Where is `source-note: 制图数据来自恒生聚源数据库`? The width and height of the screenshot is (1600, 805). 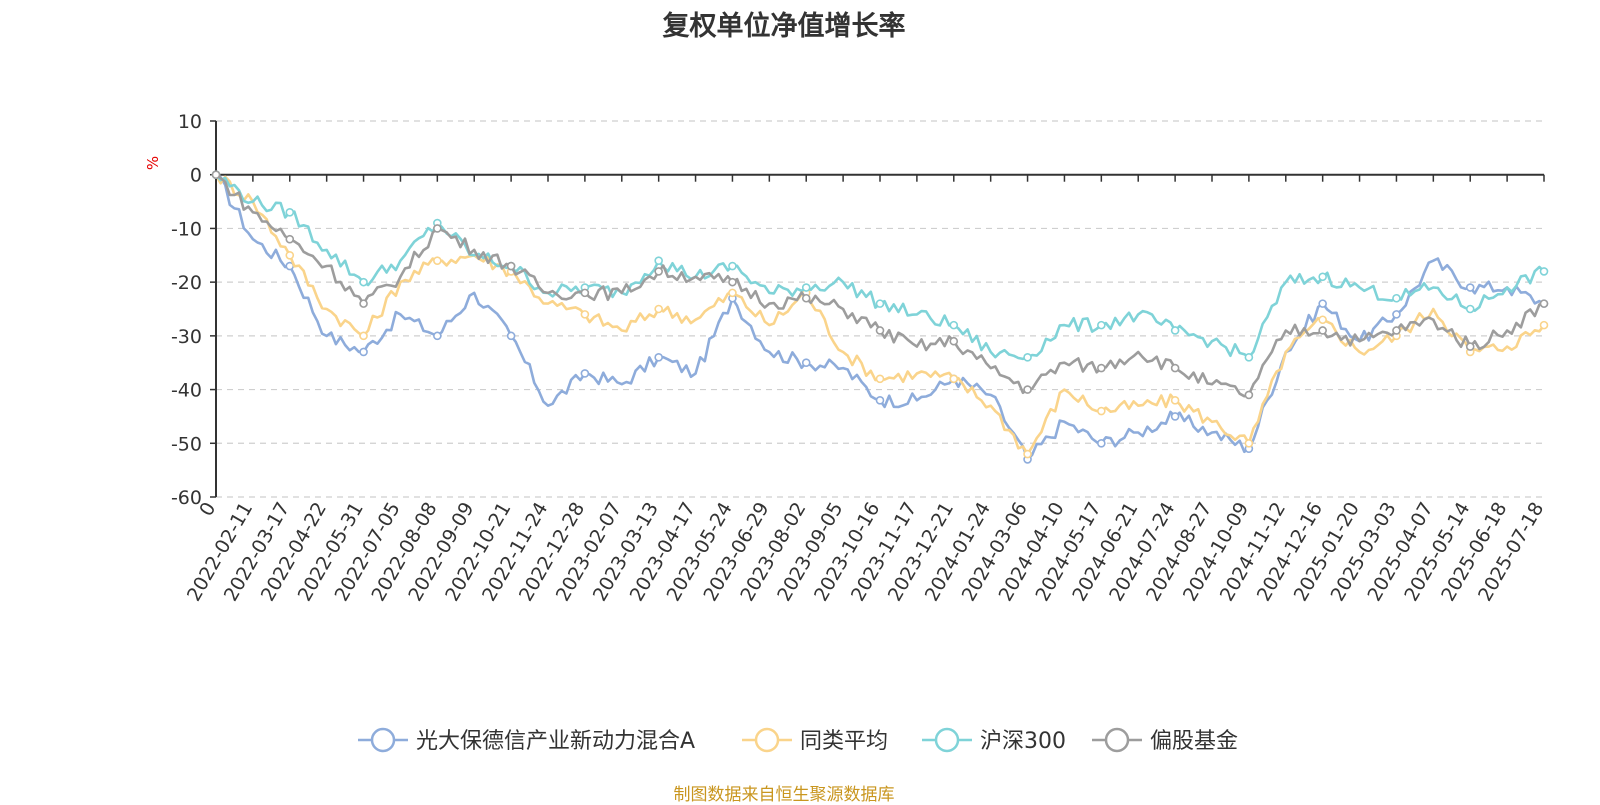
source-note: 制图数据来自恒生聚源数据库 is located at coordinates (784, 795).